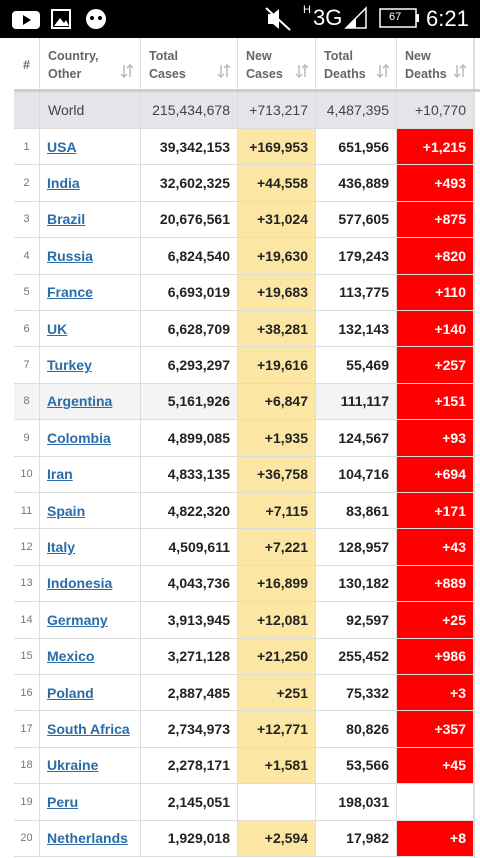  I want to click on country-link: Argentina, so click(80, 401).